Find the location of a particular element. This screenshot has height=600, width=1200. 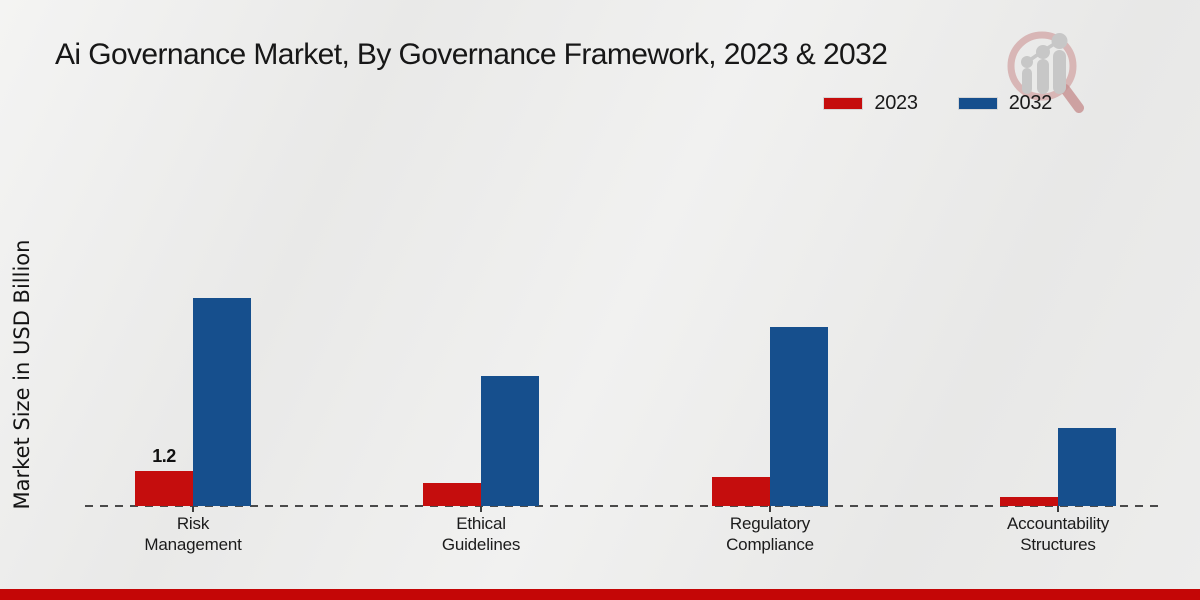

legend-label-2032: 2032 is located at coordinates (1030, 103).